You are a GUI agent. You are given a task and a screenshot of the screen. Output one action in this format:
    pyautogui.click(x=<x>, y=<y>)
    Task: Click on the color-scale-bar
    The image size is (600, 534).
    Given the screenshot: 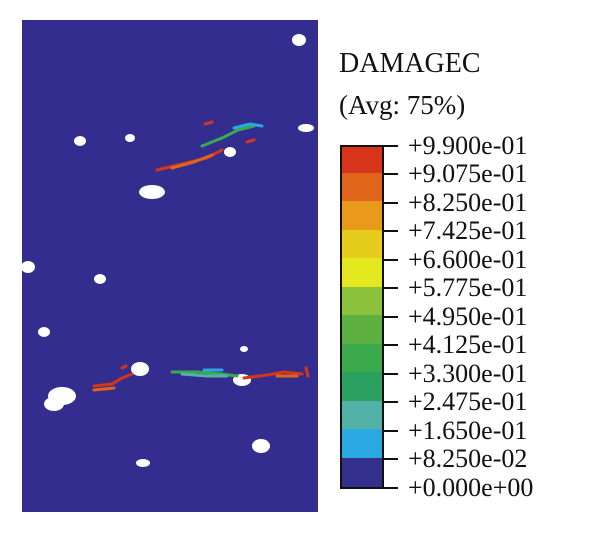 What is the action you would take?
    pyautogui.click(x=362, y=317)
    